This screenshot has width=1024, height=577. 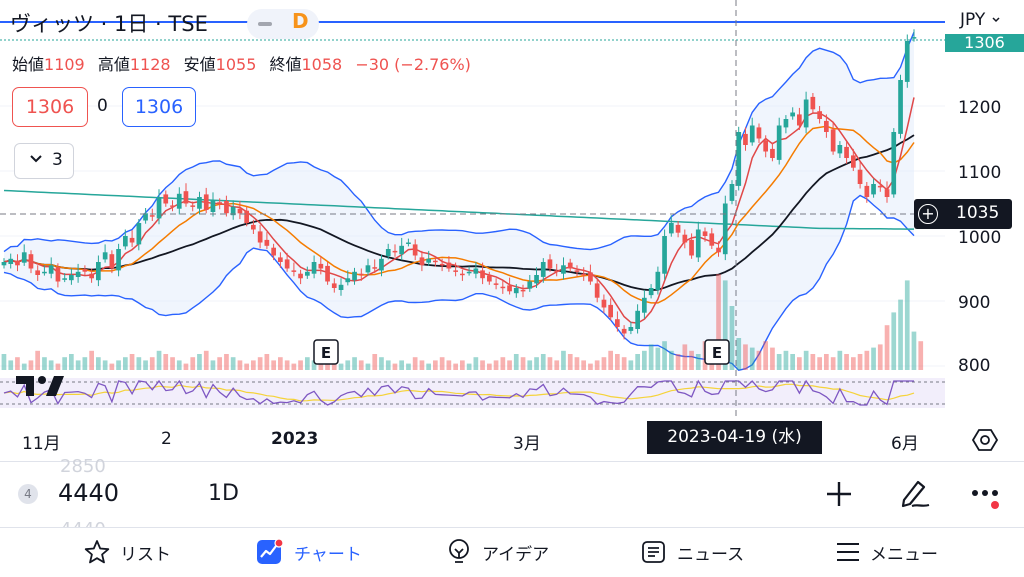 I want to click on more-options-button, so click(x=987, y=500).